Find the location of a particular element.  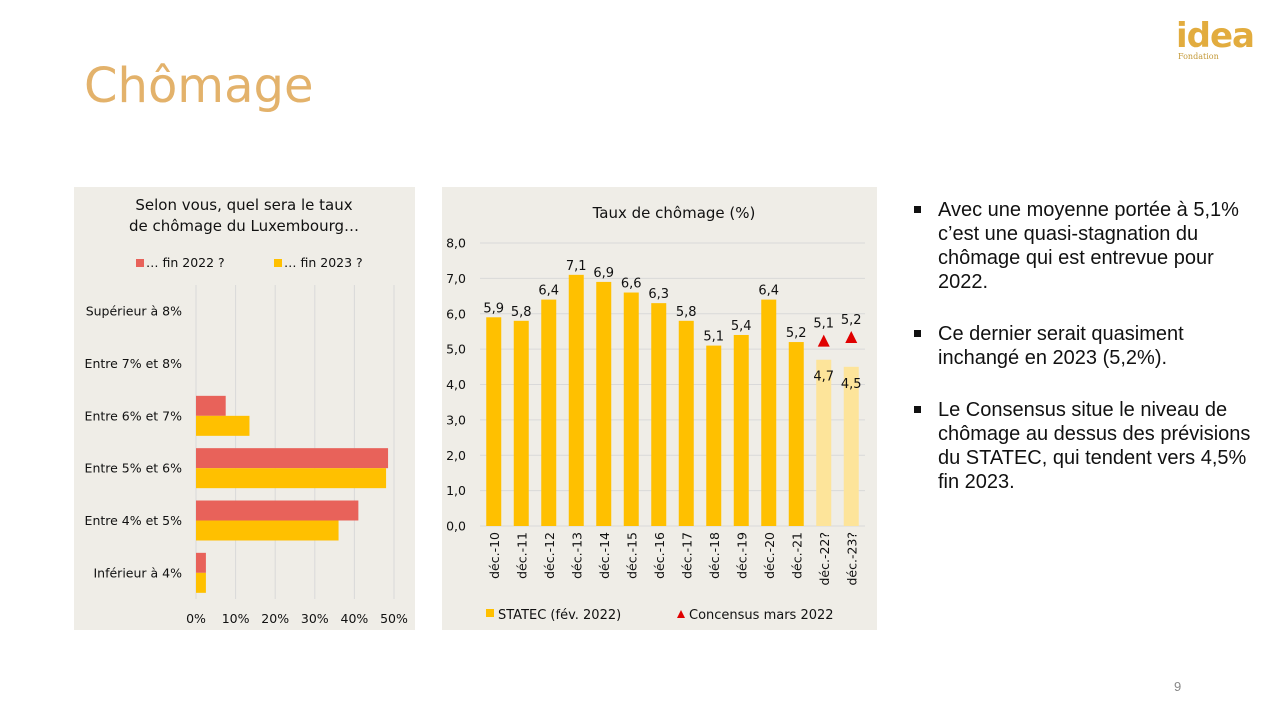

data-label: 6,6 is located at coordinates (631, 284).